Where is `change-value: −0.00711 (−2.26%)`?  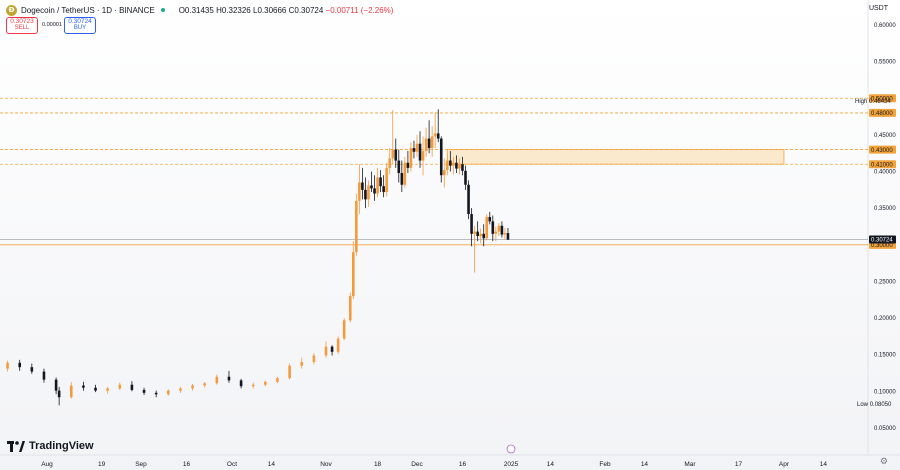 change-value: −0.00711 (−2.26%) is located at coordinates (359, 10).